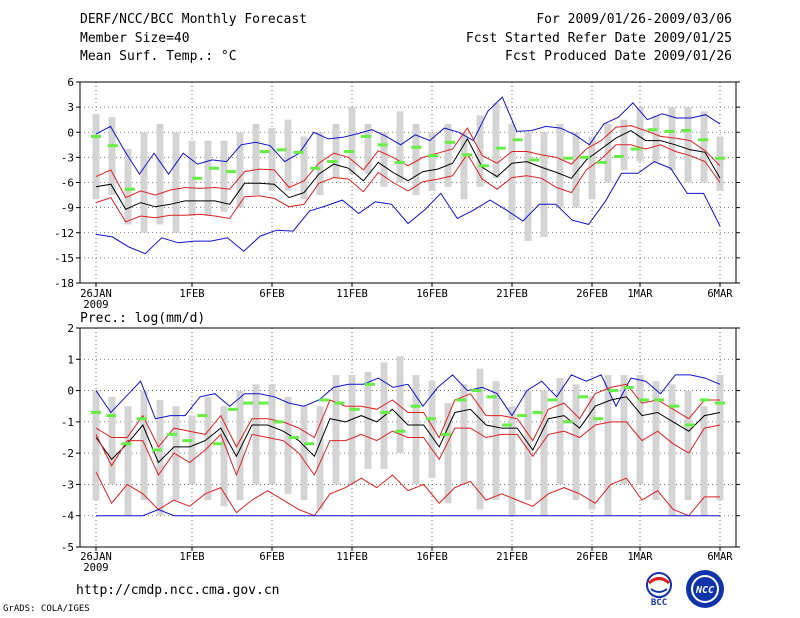 Image resolution: width=800 pixels, height=618 pixels. Describe the element at coordinates (70, 328) in the screenshot. I see `y-tick-label: 2` at that location.